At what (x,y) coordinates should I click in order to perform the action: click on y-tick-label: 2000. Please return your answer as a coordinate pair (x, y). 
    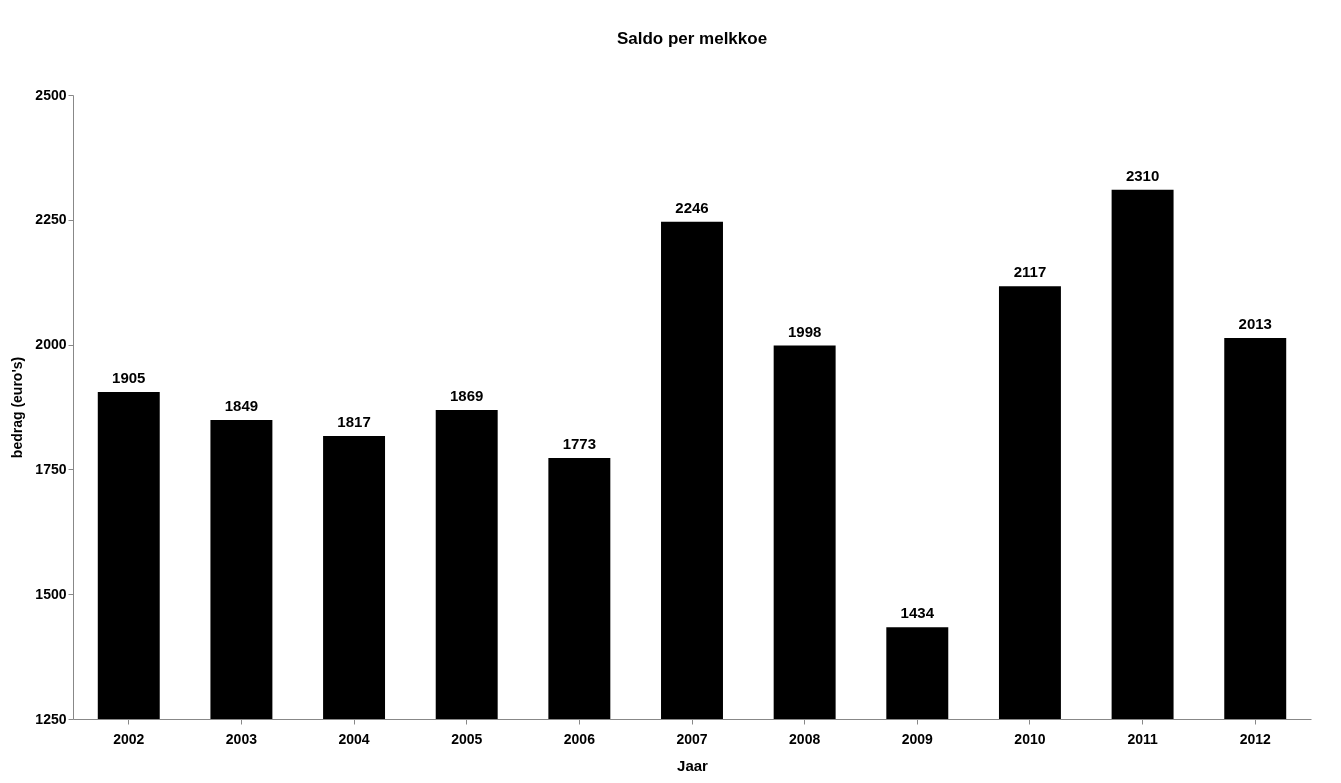
    Looking at the image, I should click on (51, 344).